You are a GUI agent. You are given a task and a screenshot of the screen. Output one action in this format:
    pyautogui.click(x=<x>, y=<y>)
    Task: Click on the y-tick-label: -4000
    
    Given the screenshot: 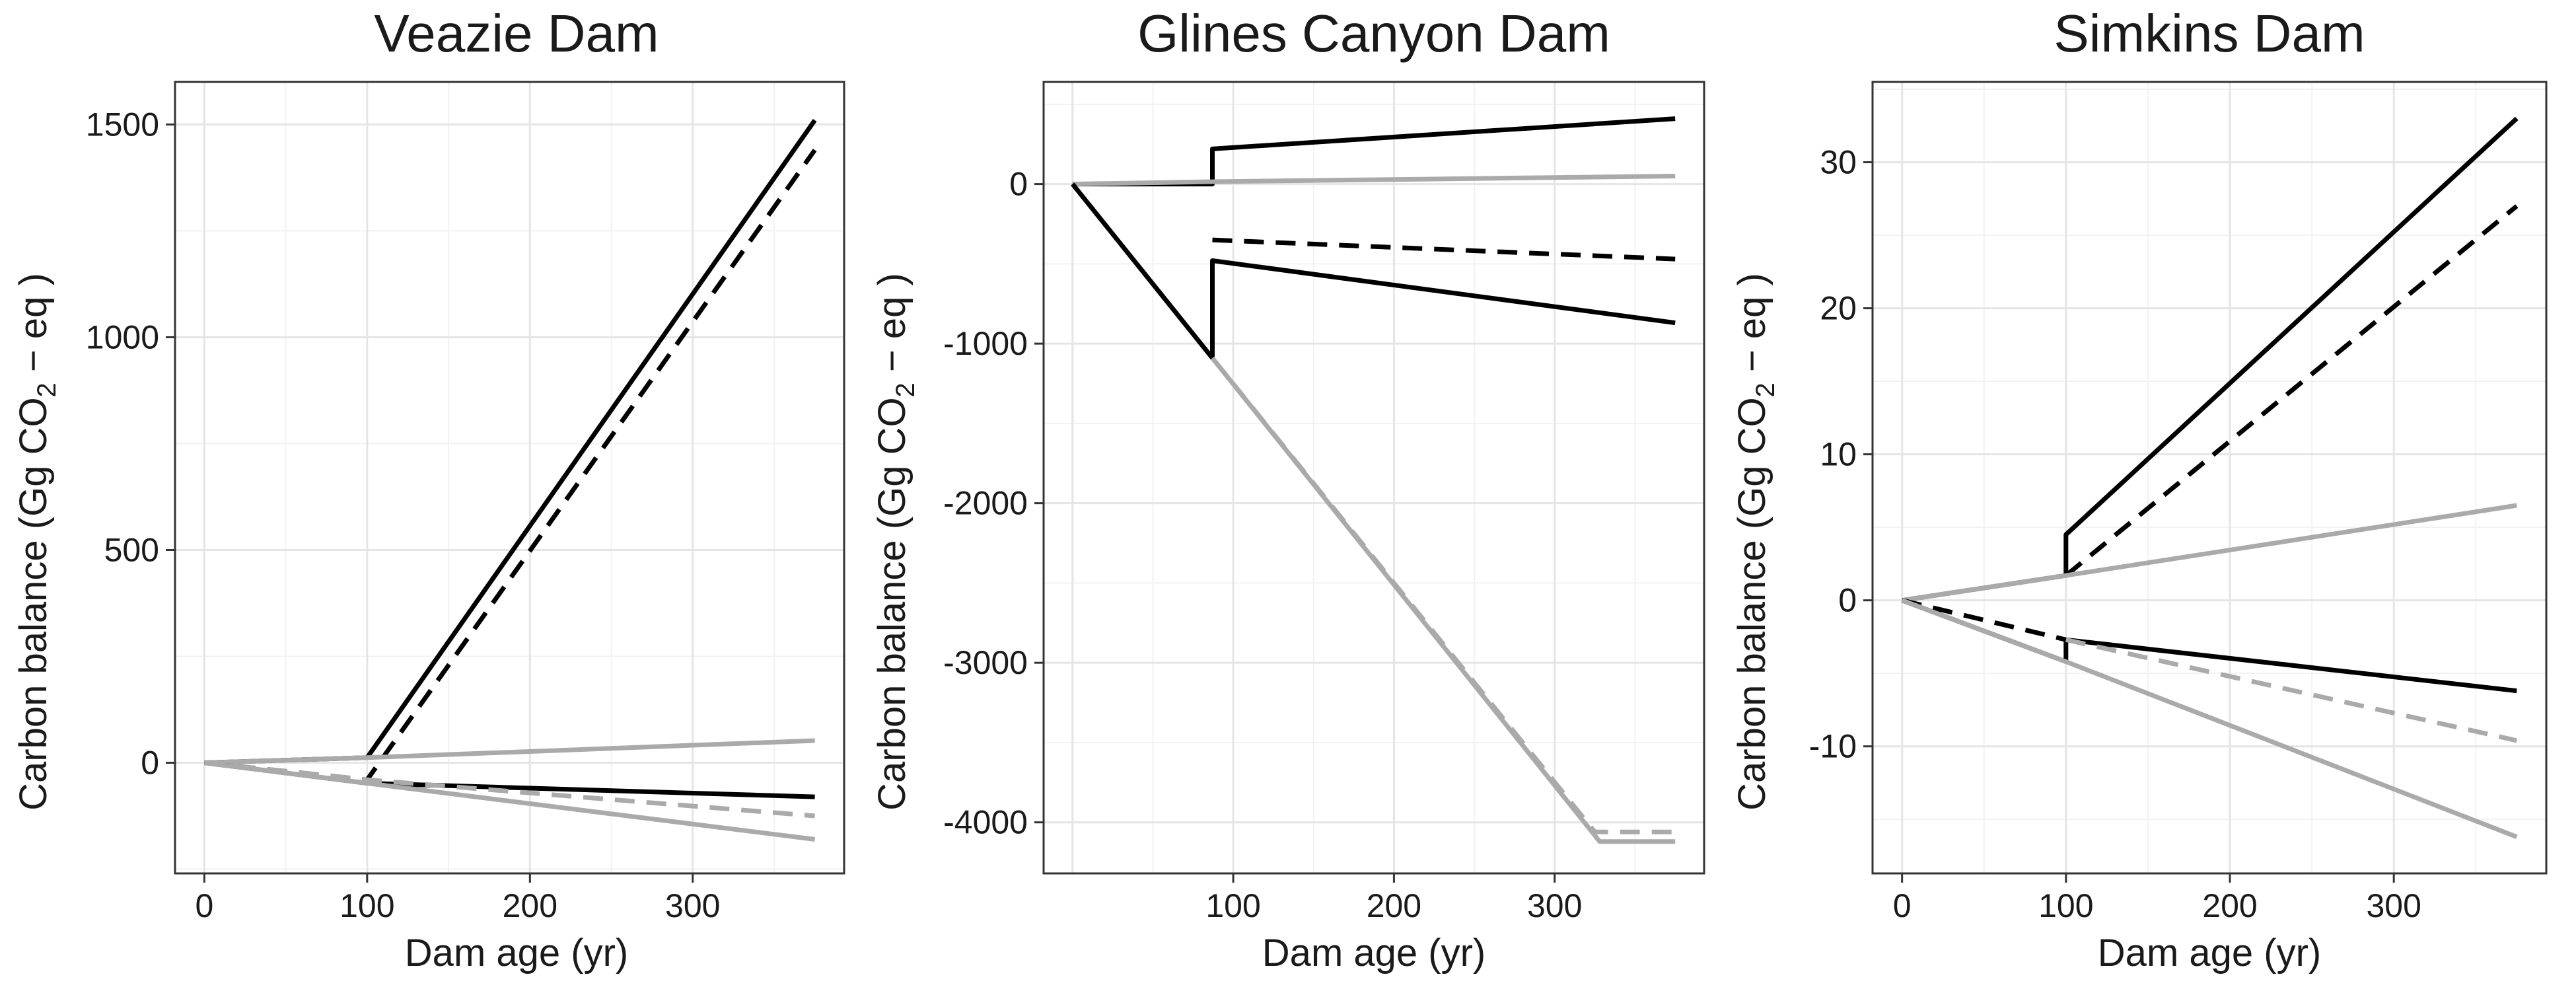 What is the action you would take?
    pyautogui.click(x=986, y=822)
    